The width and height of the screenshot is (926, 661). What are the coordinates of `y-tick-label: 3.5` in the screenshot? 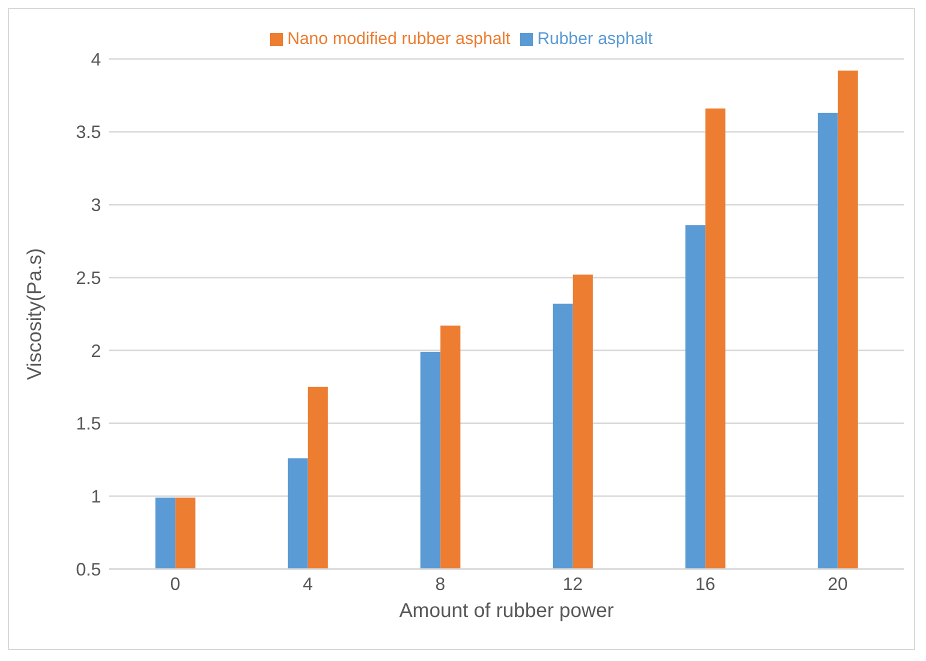 It's located at (88, 132).